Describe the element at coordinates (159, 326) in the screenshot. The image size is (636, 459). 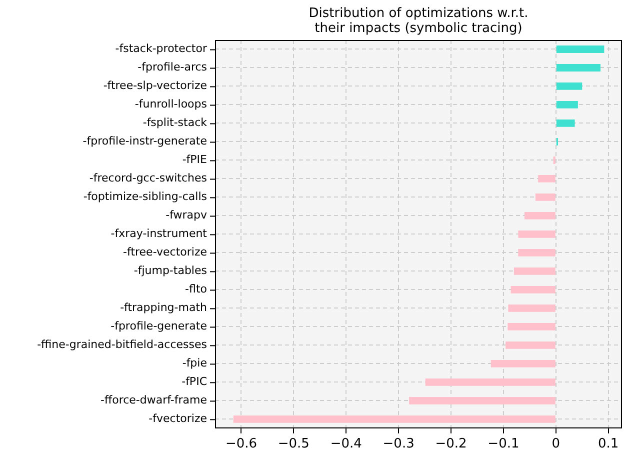
I see `y-tick-label: -fprofile-generate` at that location.